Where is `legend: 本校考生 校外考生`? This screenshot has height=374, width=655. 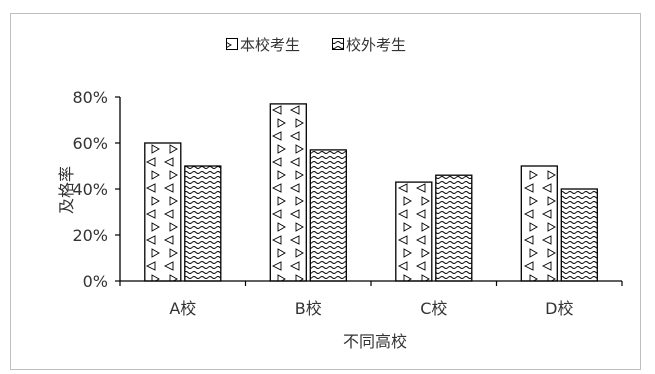
legend: 本校考生 校外考生 is located at coordinates (316, 45).